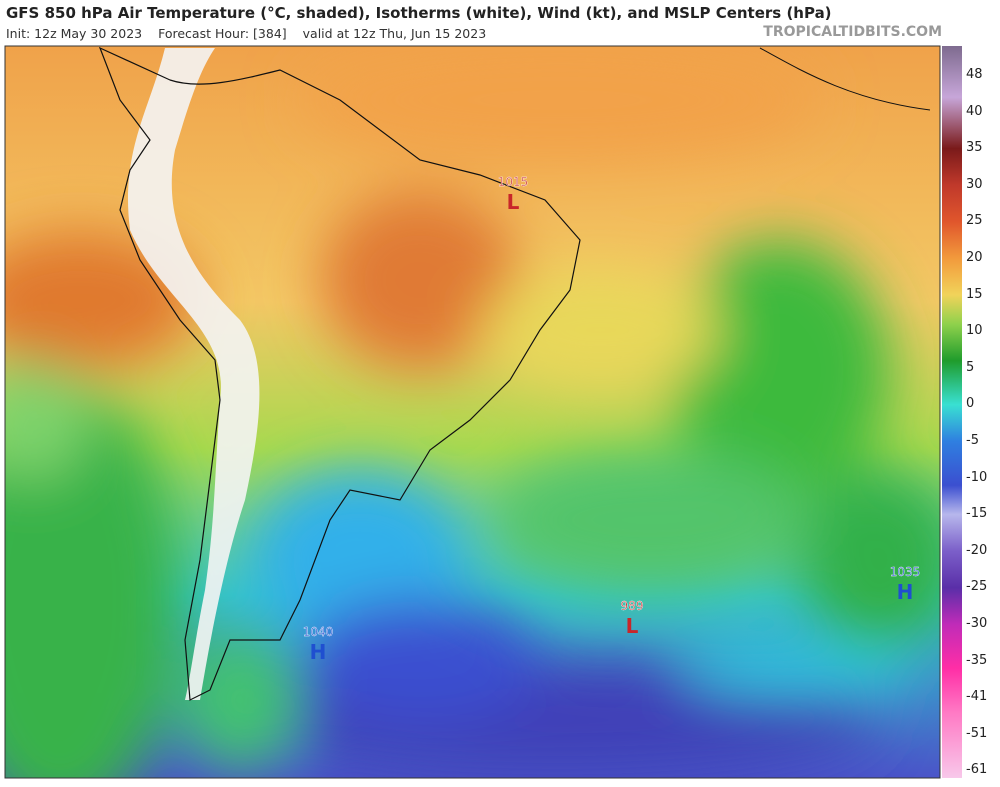  I want to click on colorbar-label: 5, so click(970, 367).